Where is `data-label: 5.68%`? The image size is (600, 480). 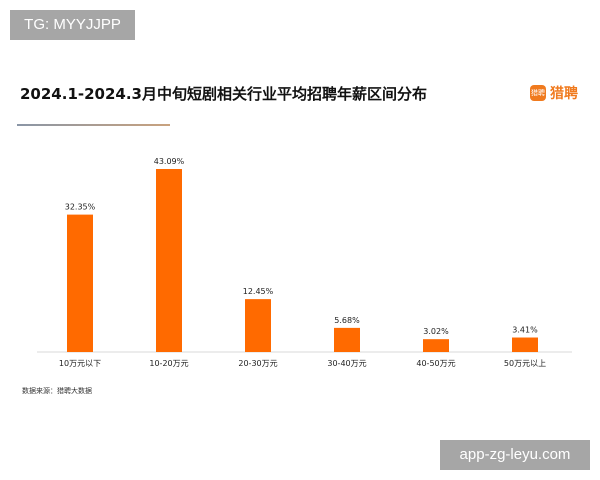 data-label: 5.68% is located at coordinates (347, 320).